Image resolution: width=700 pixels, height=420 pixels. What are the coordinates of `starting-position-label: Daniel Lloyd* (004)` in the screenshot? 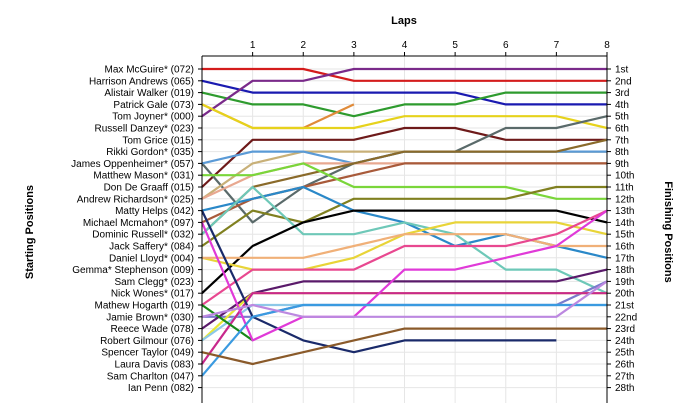 It's located at (151, 258).